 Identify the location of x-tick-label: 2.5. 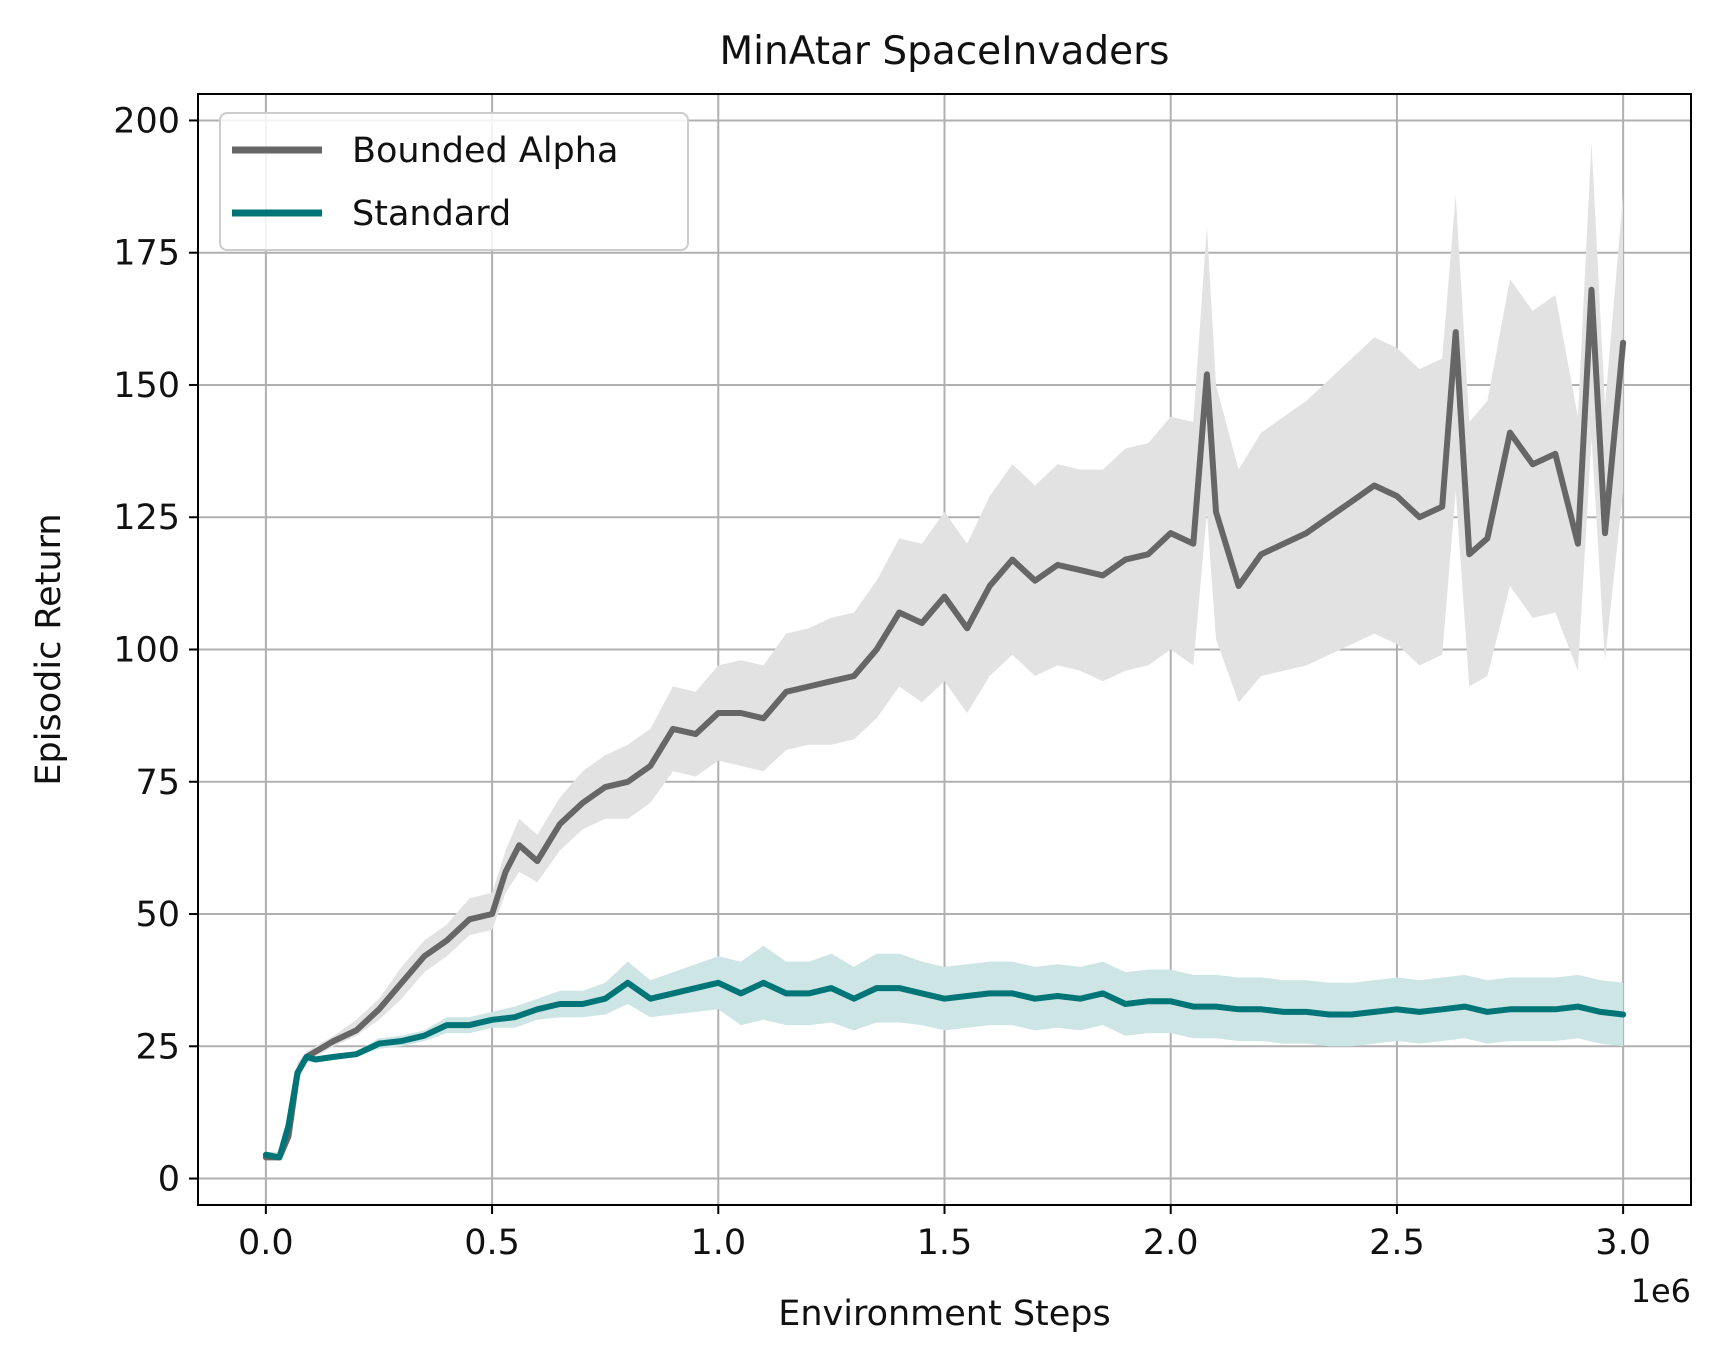
(1397, 1243).